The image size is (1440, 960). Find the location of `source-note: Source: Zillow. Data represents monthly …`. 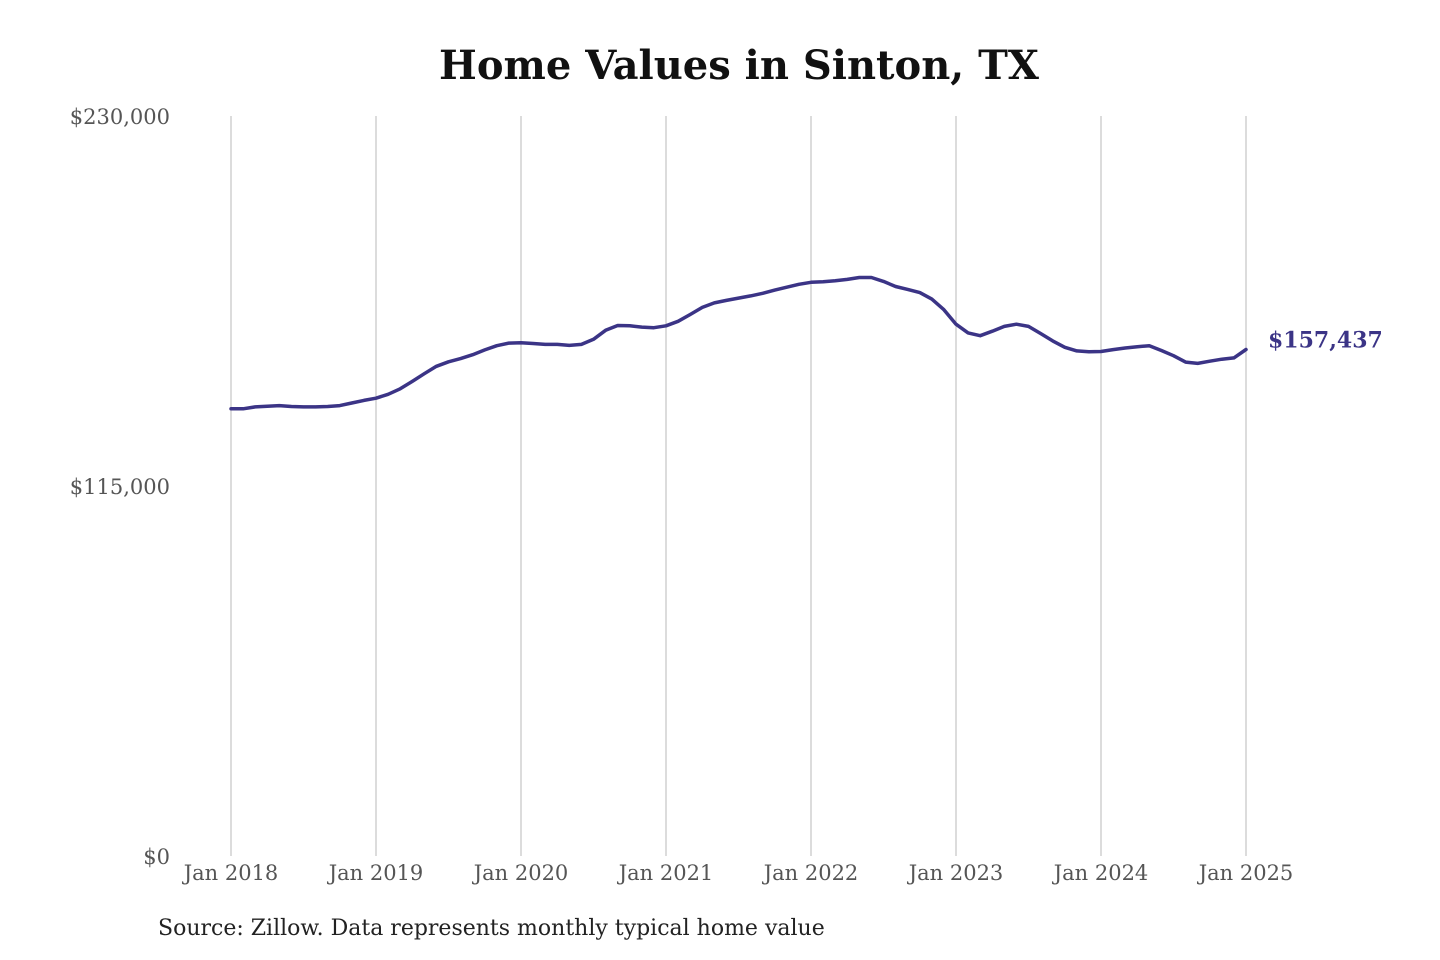

source-note: Source: Zillow. Data represents monthly … is located at coordinates (491, 928).